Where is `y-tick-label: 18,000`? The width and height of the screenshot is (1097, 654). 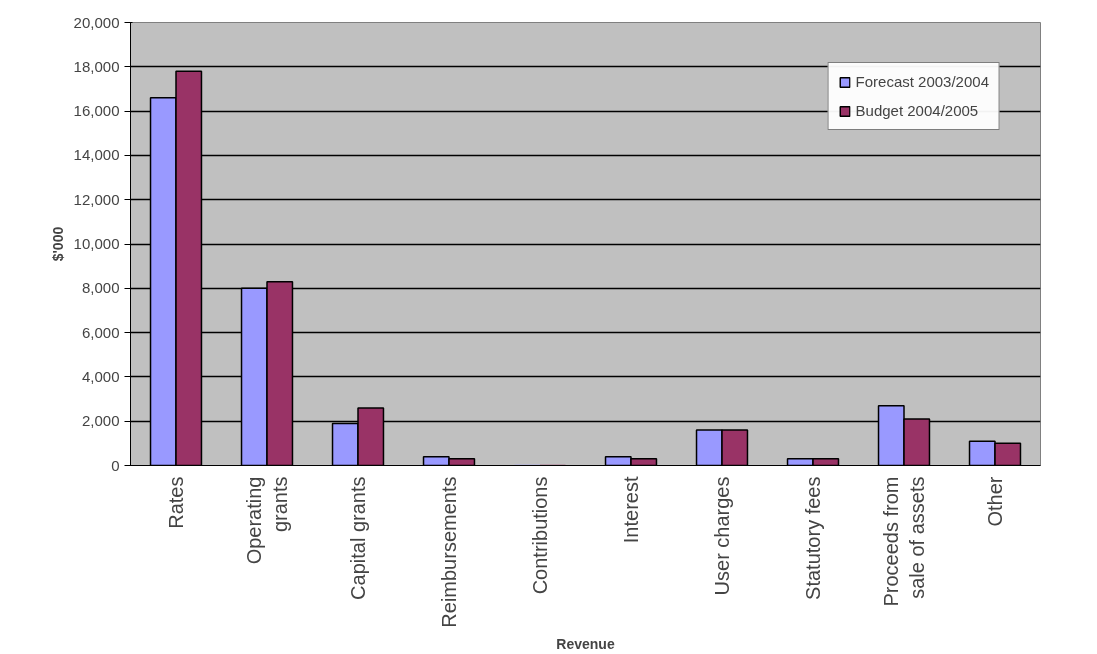
y-tick-label: 18,000 is located at coordinates (96, 66).